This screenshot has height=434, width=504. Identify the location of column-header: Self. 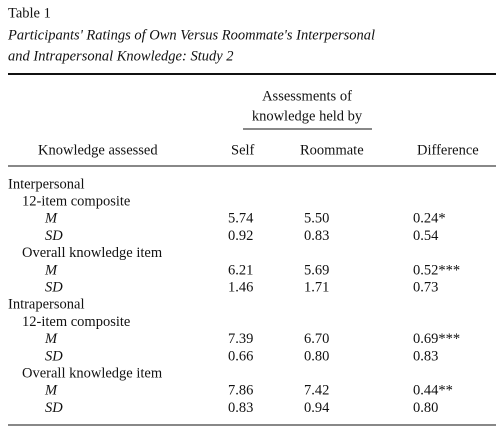
(243, 150).